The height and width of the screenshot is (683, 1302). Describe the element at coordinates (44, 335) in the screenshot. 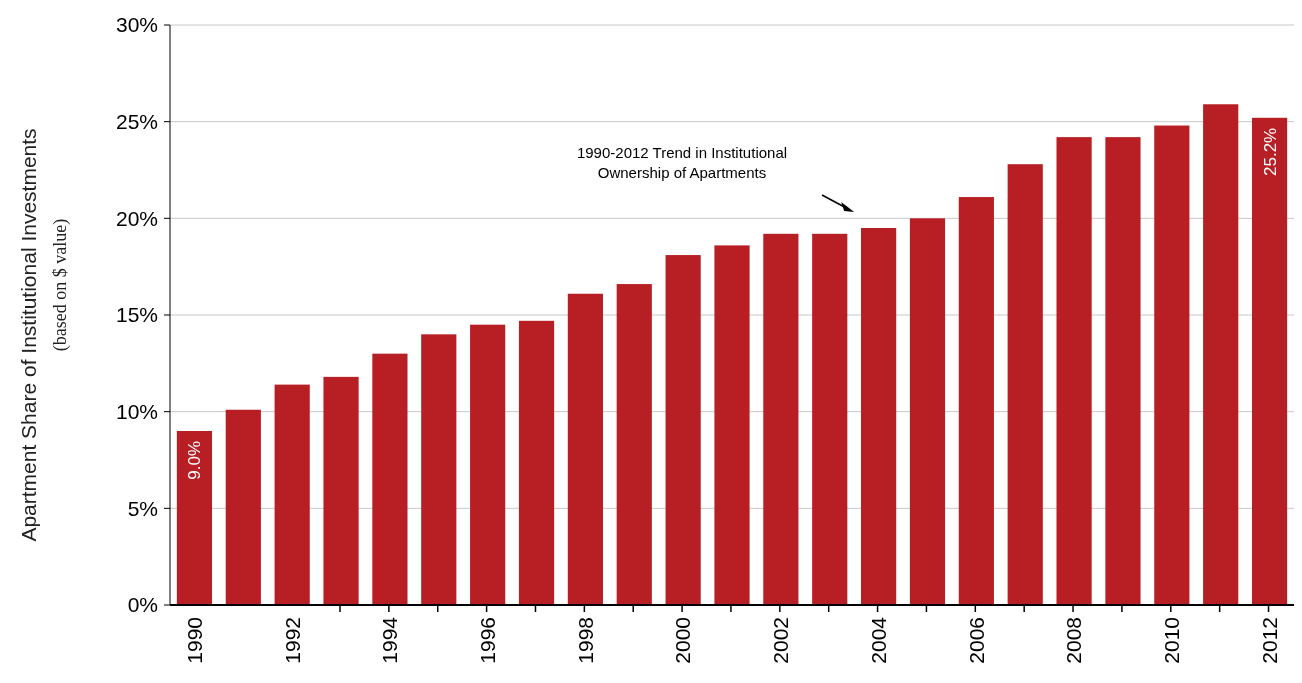

I see `y-axis-title: Apartment Share of Institutional Investments (based on $ value)` at that location.